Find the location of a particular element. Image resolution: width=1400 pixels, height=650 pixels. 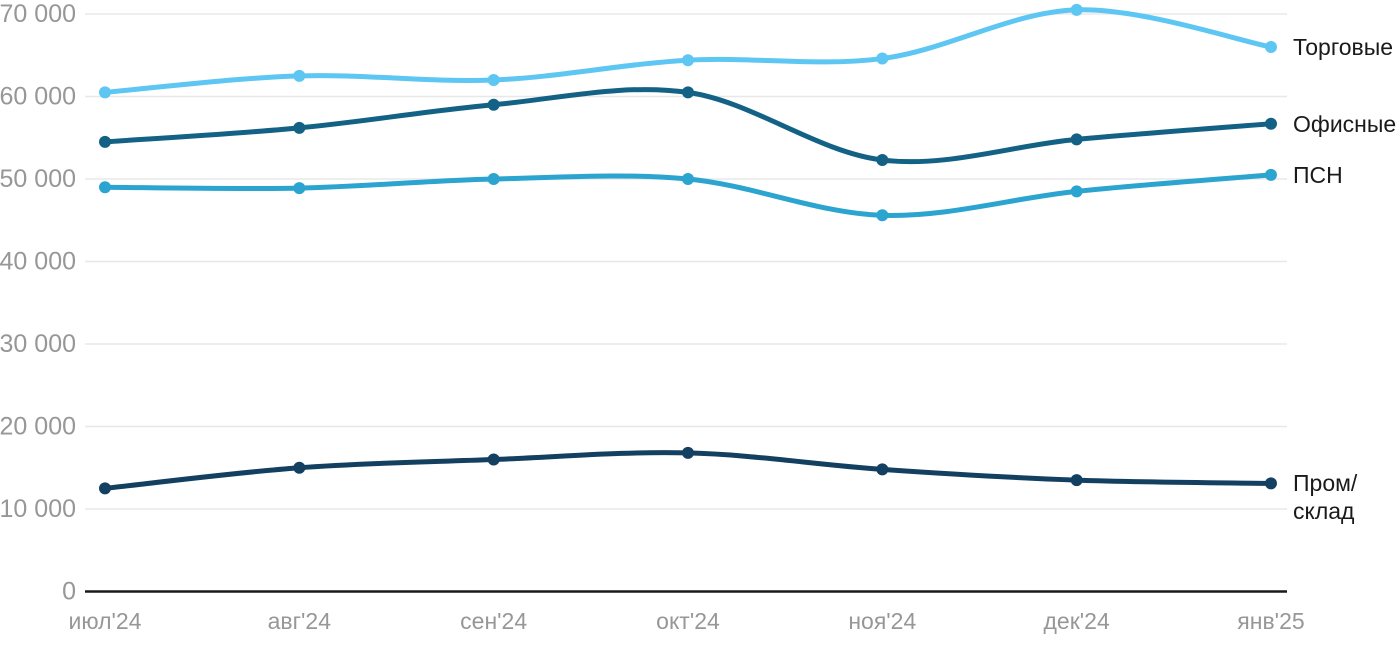

x-tick-label: дек'24 is located at coordinates (1077, 621).